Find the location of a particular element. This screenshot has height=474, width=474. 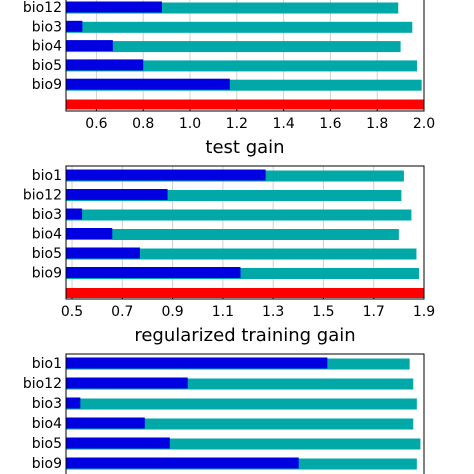

x-tick-label: 0.5 is located at coordinates (72, 312).